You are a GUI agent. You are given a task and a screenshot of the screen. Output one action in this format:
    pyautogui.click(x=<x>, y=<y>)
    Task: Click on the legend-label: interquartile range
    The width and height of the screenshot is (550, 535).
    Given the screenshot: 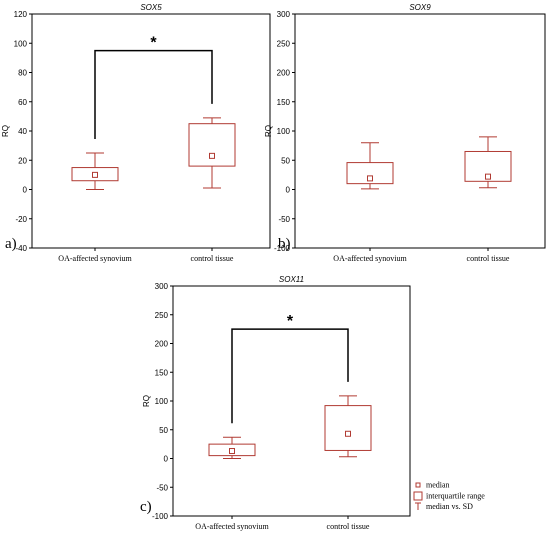 What is the action you would take?
    pyautogui.click(x=455, y=496)
    